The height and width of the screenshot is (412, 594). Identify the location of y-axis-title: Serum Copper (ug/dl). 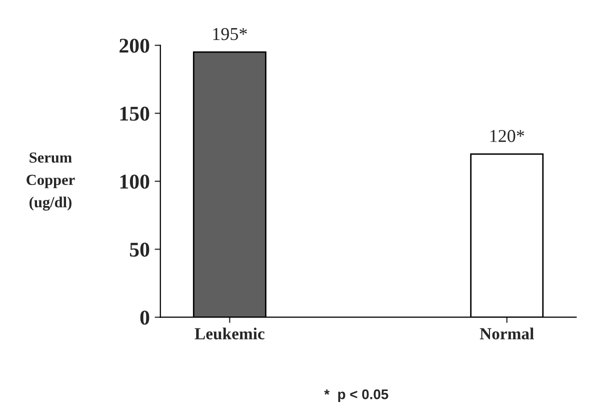
(50, 181).